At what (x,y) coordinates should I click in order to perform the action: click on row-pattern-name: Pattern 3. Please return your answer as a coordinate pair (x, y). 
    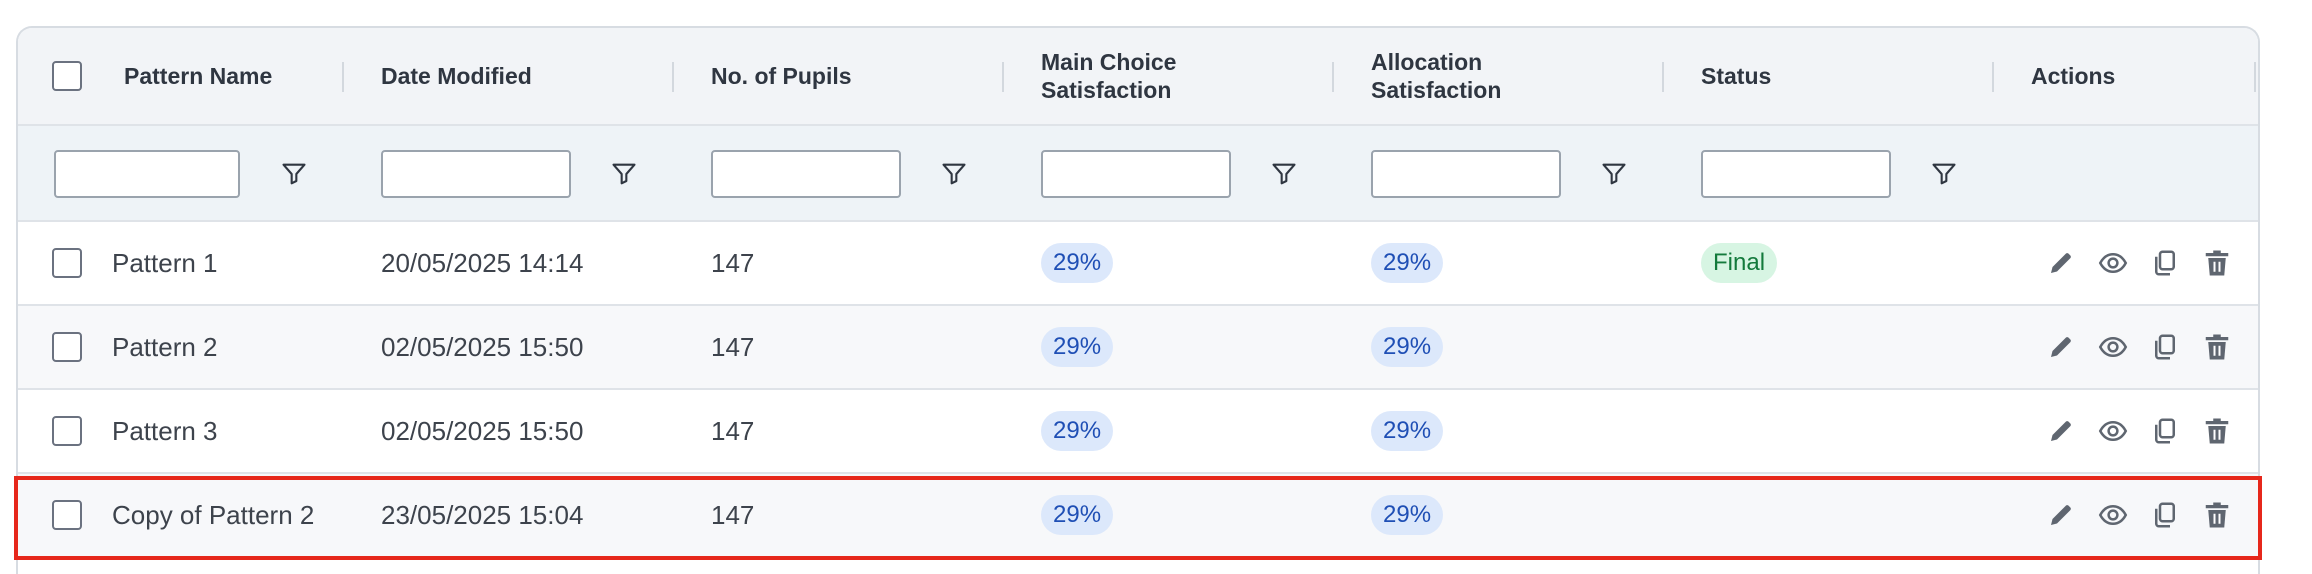
    Looking at the image, I should click on (165, 430).